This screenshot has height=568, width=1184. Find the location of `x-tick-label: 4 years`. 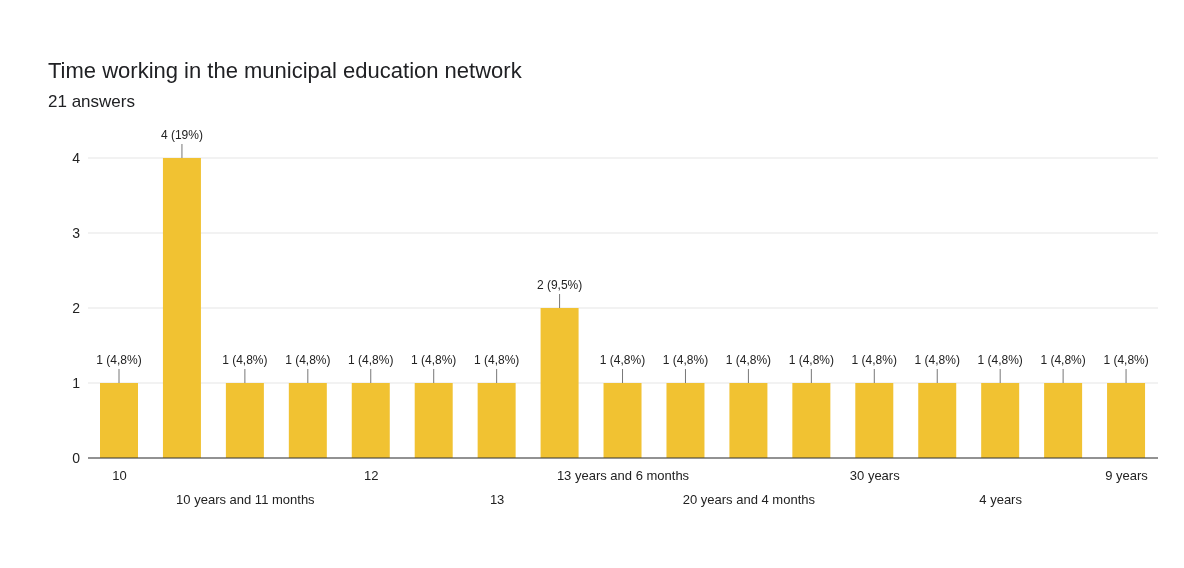

x-tick-label: 4 years is located at coordinates (1001, 499).